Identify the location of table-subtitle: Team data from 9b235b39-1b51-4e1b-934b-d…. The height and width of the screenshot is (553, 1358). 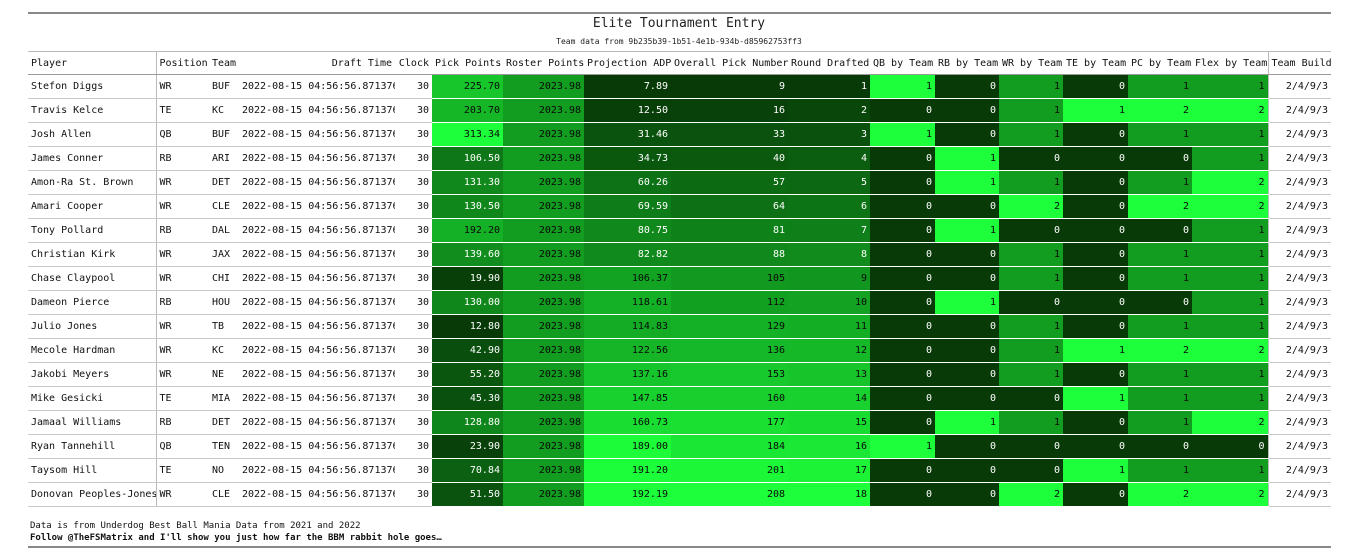
(679, 41).